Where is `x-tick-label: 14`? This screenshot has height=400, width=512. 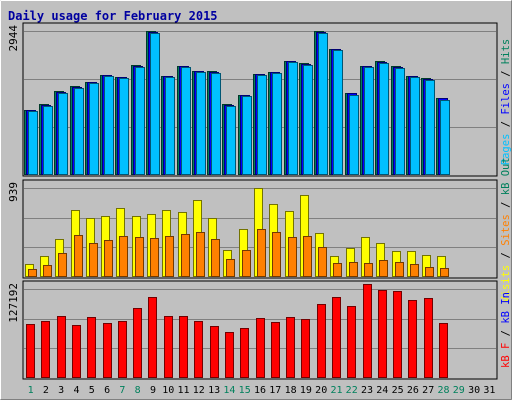
x-tick-label: 14 is located at coordinates (229, 390).